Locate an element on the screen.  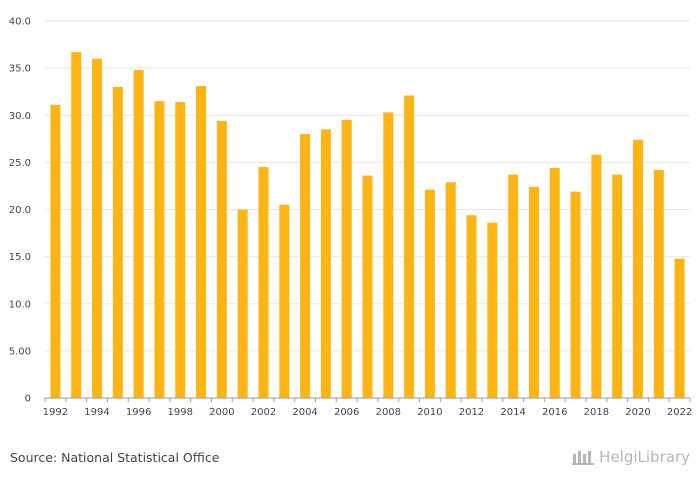
bar-2001 is located at coordinates (242, 303).